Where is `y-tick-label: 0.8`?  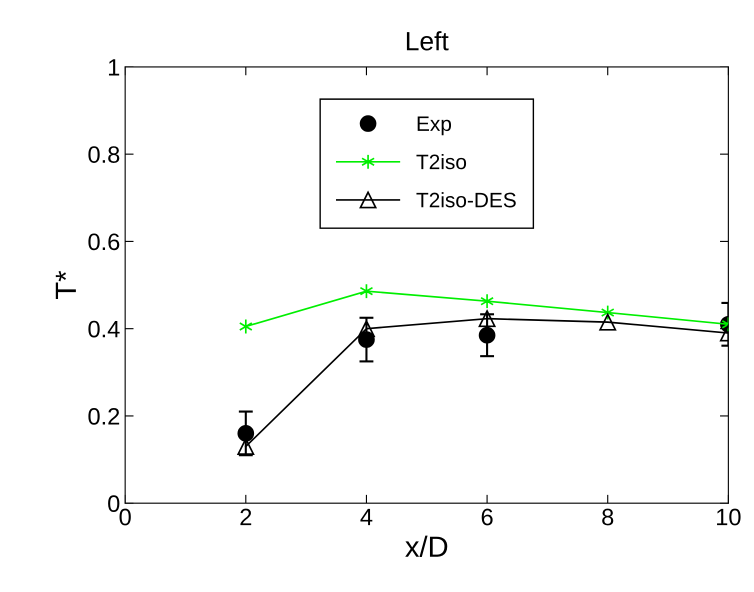
y-tick-label: 0.8 is located at coordinates (104, 154).